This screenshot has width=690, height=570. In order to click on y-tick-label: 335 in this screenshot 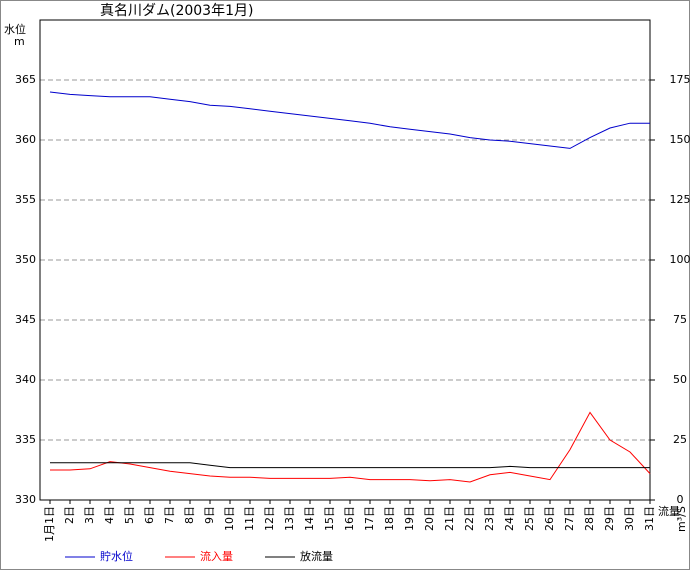, I will do `click(25, 439)`.